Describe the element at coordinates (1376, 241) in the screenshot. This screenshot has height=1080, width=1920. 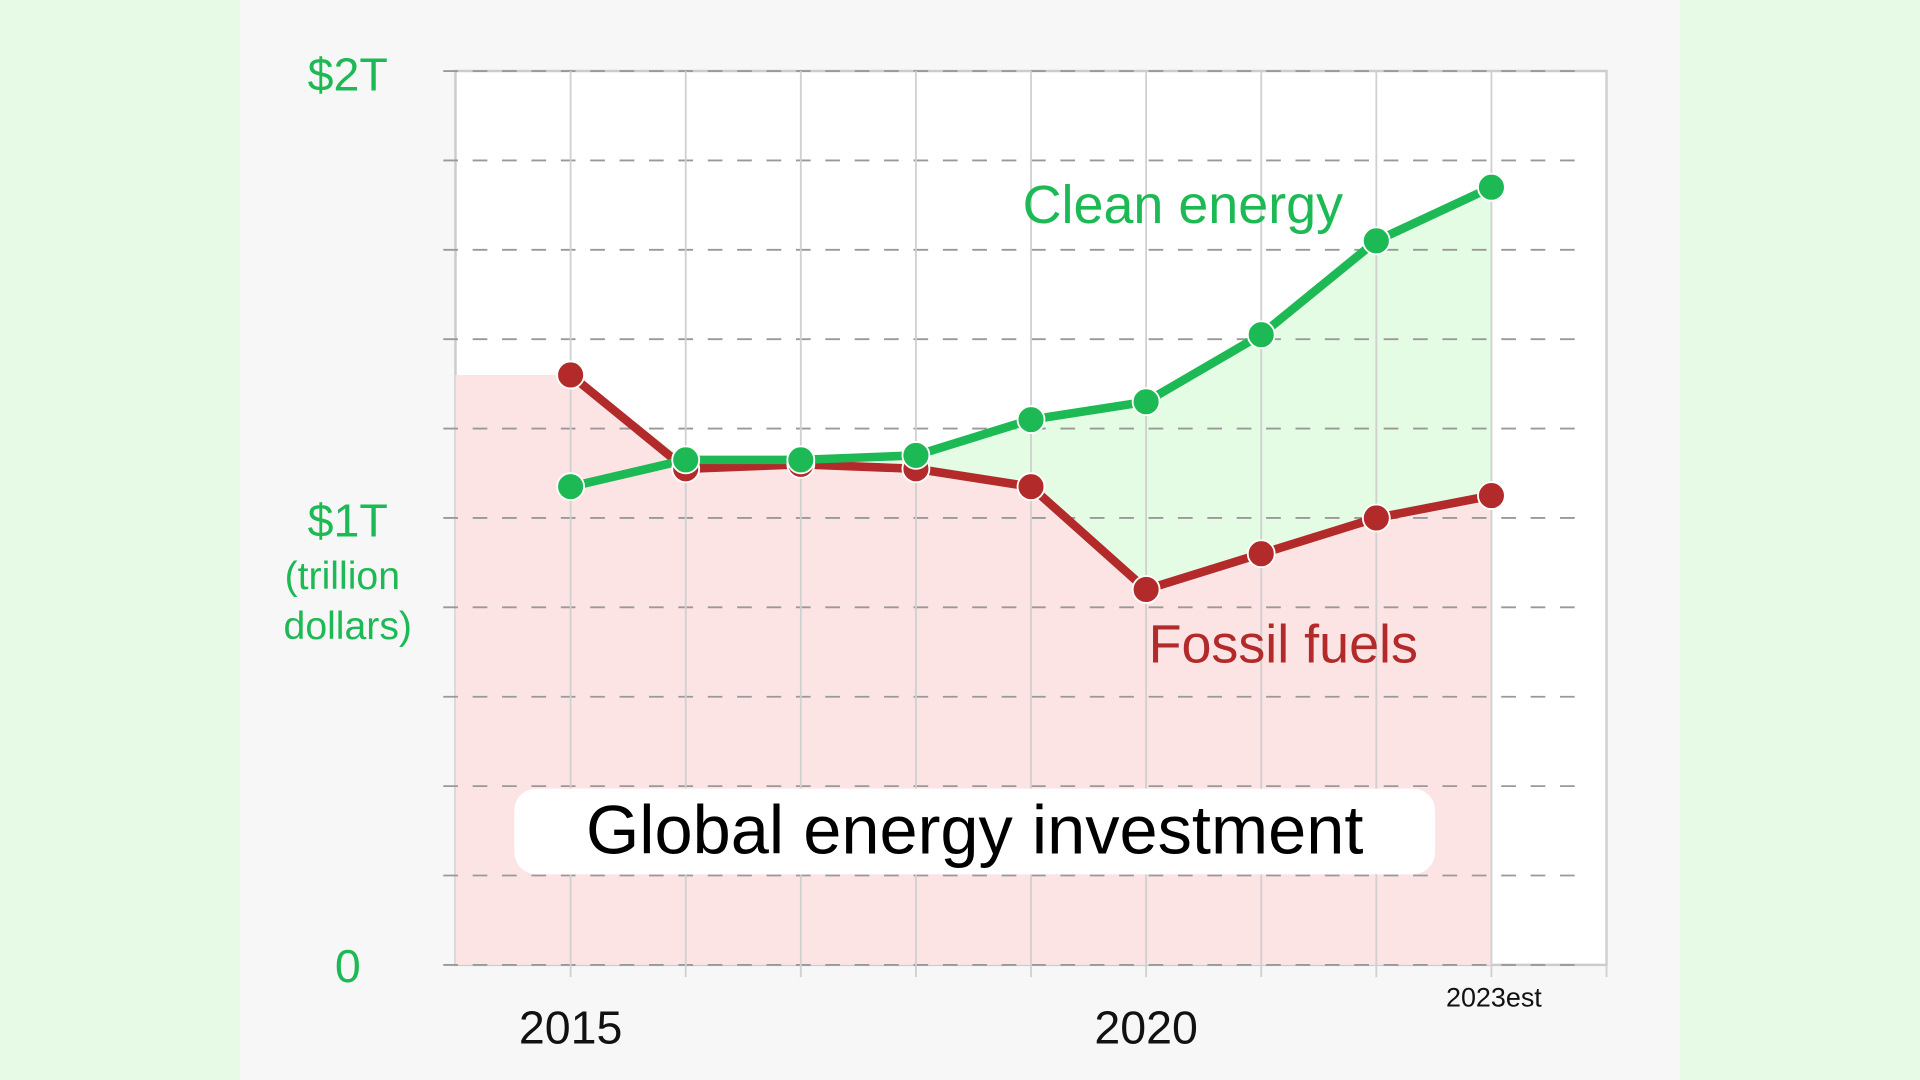
I see `clean-energy-point-2022` at that location.